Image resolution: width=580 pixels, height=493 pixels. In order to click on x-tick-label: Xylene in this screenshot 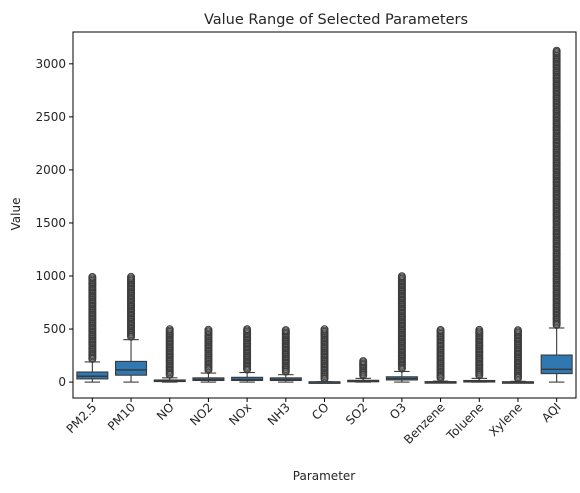, I will do `click(505, 419)`.